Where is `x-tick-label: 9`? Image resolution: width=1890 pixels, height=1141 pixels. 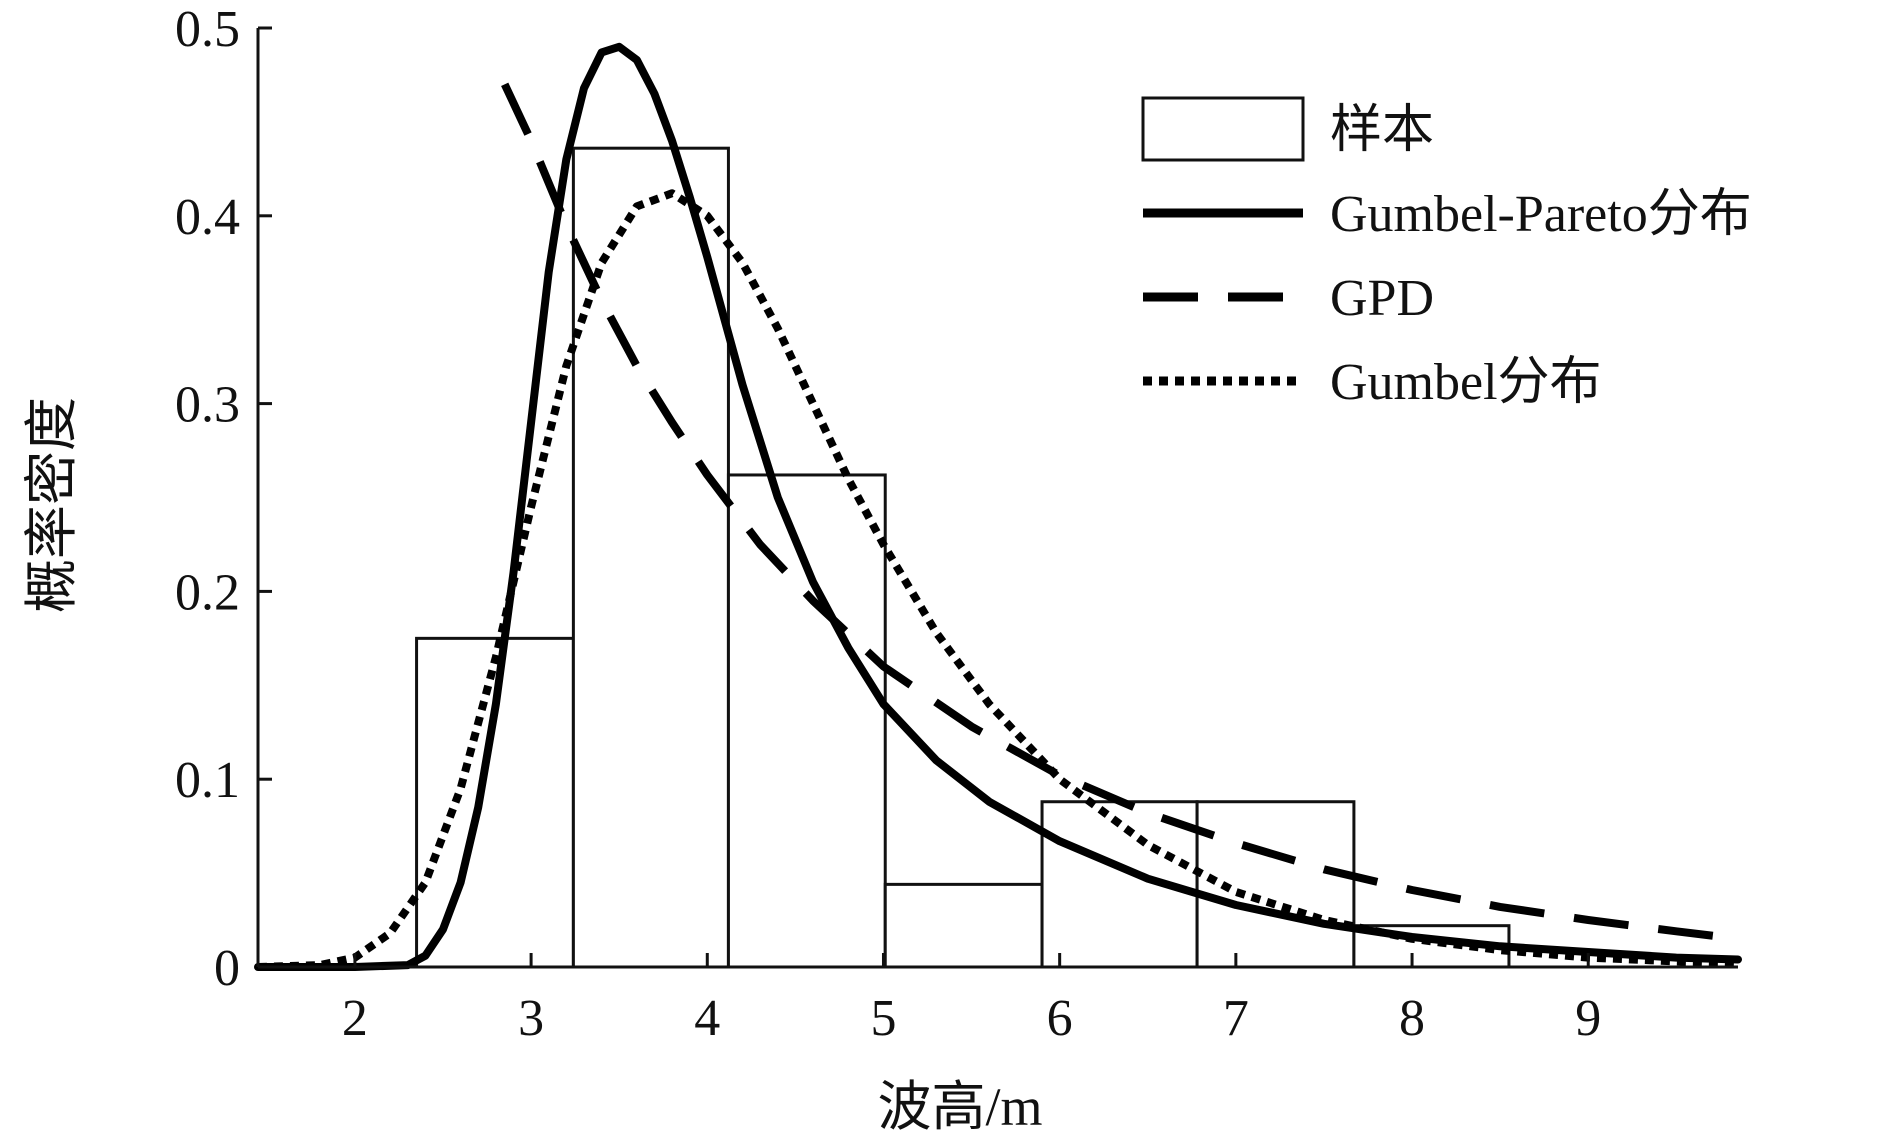 x-tick-label: 9 is located at coordinates (1588, 1018).